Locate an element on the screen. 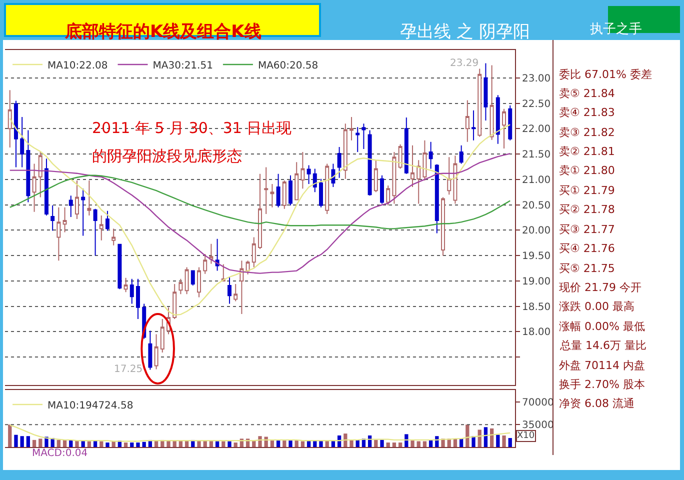 Image resolution: width=684 pixels, height=480 pixels. text: 涨跌 0.00 最高 is located at coordinates (596, 306).